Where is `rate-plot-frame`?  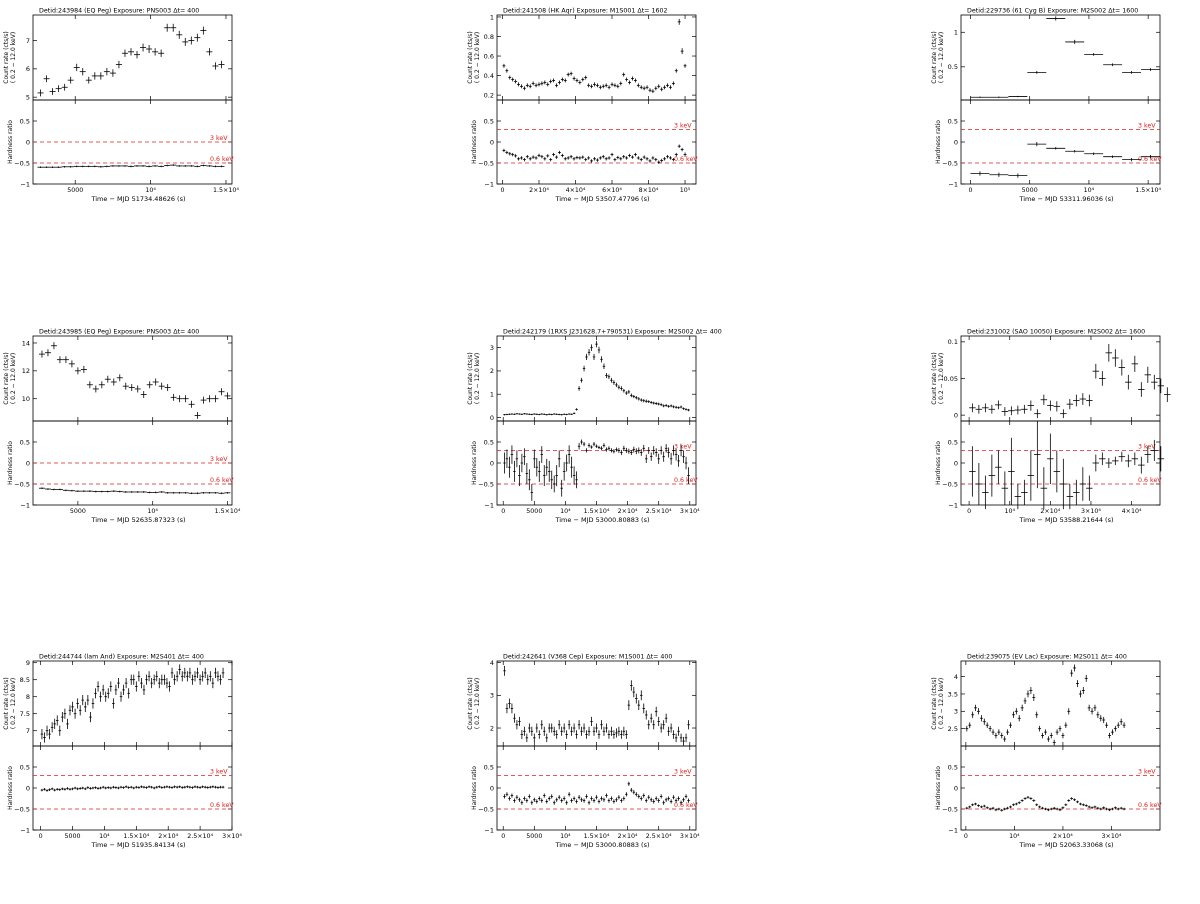 rate-plot-frame is located at coordinates (132, 703).